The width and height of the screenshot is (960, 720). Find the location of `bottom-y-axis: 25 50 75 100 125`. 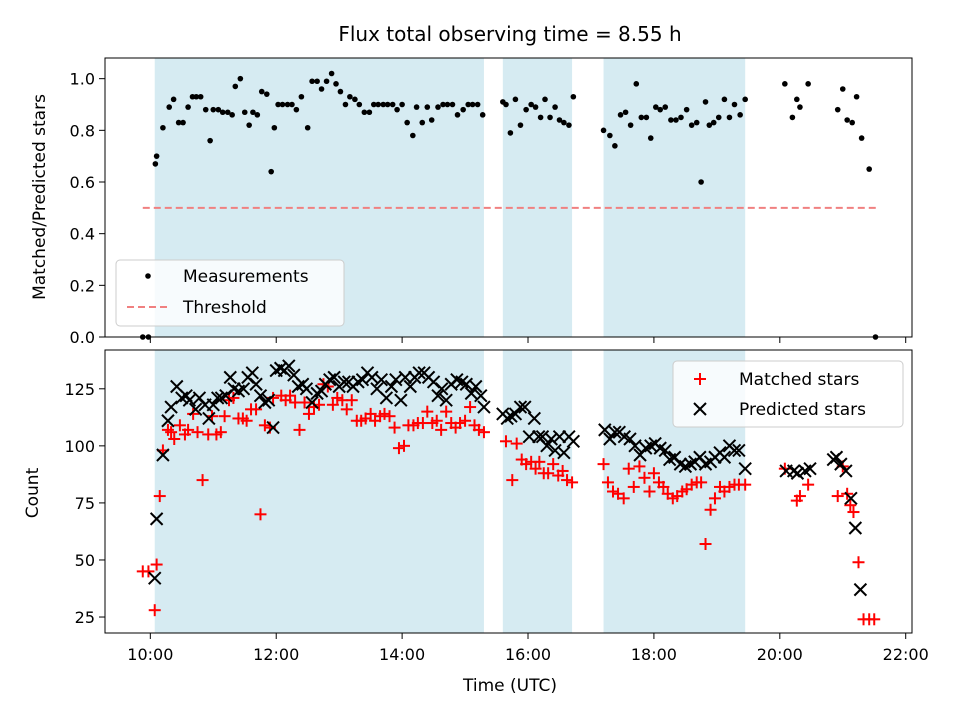

bottom-y-axis: 25 50 75 100 125 is located at coordinates (84, 503).